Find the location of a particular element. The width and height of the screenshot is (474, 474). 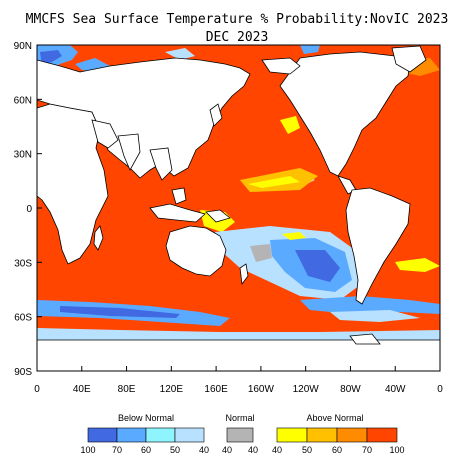

south-pacific-yellow-edge is located at coordinates (294, 236).